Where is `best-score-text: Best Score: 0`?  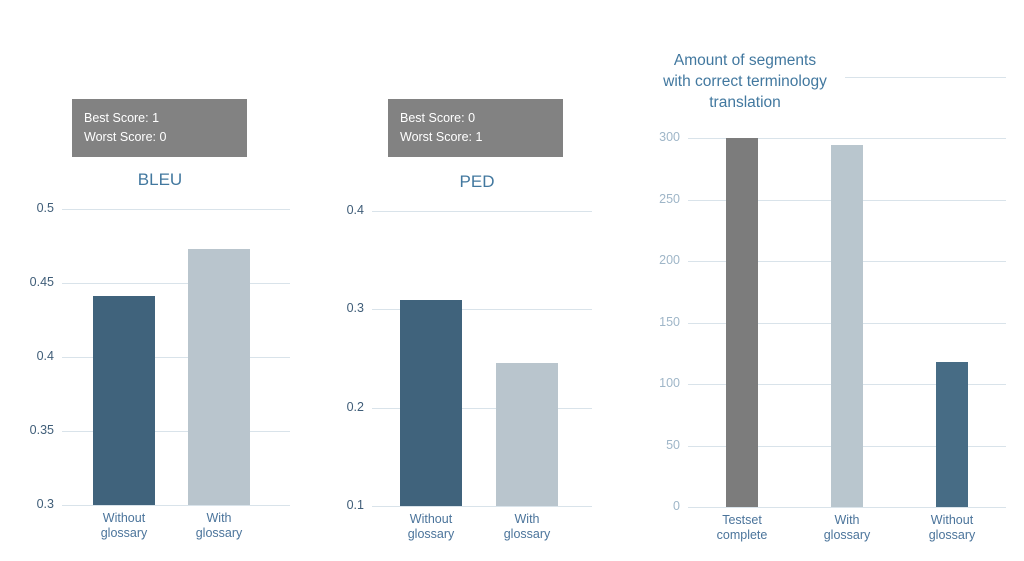 best-score-text: Best Score: 0 is located at coordinates (438, 118).